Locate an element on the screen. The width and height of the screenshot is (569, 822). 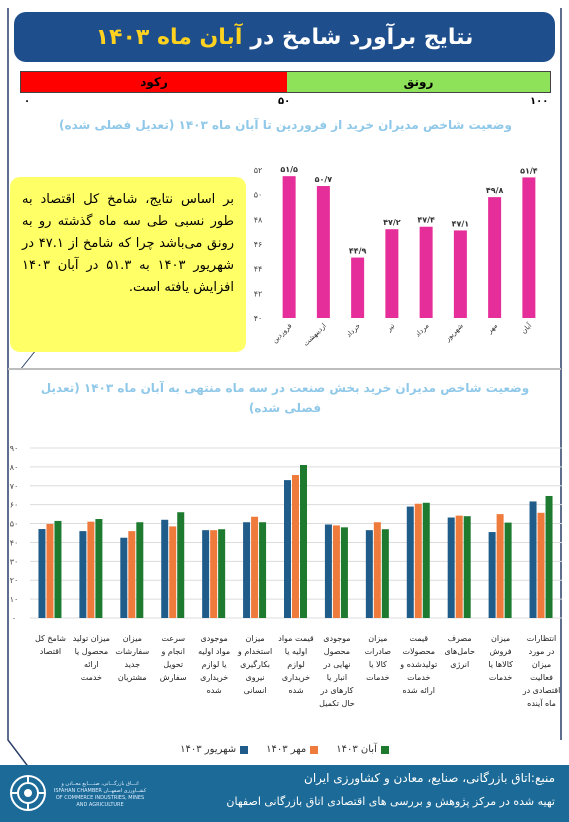
top-value-label: ۵۱/۵ is located at coordinates (289, 169).